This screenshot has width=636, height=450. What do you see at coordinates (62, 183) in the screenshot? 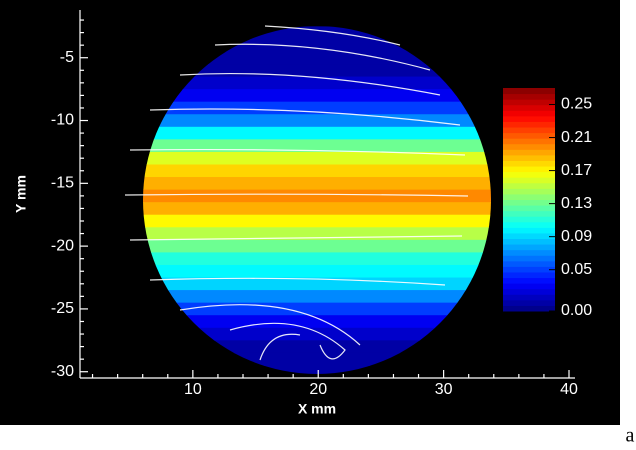
I see `y-tick-label: -15` at bounding box center [62, 183].